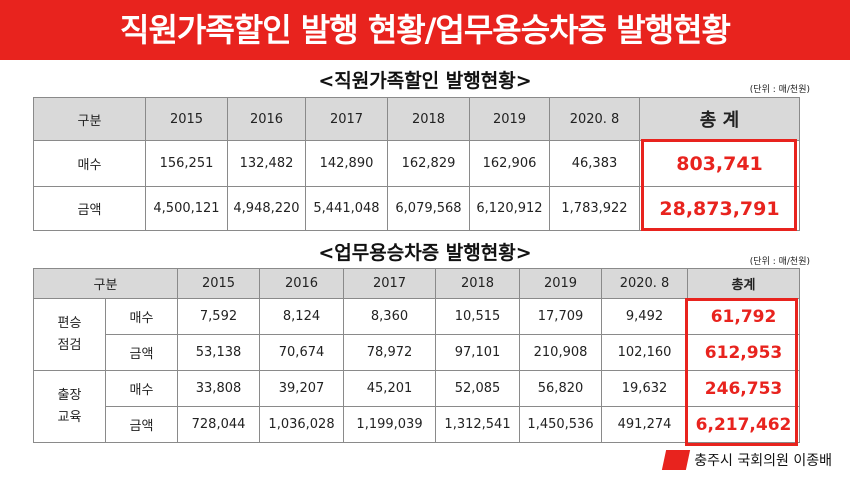 Image resolution: width=850 pixels, height=479 pixels. Describe the element at coordinates (478, 424) in the screenshot. I see `table-cell: 1,312,541` at that location.